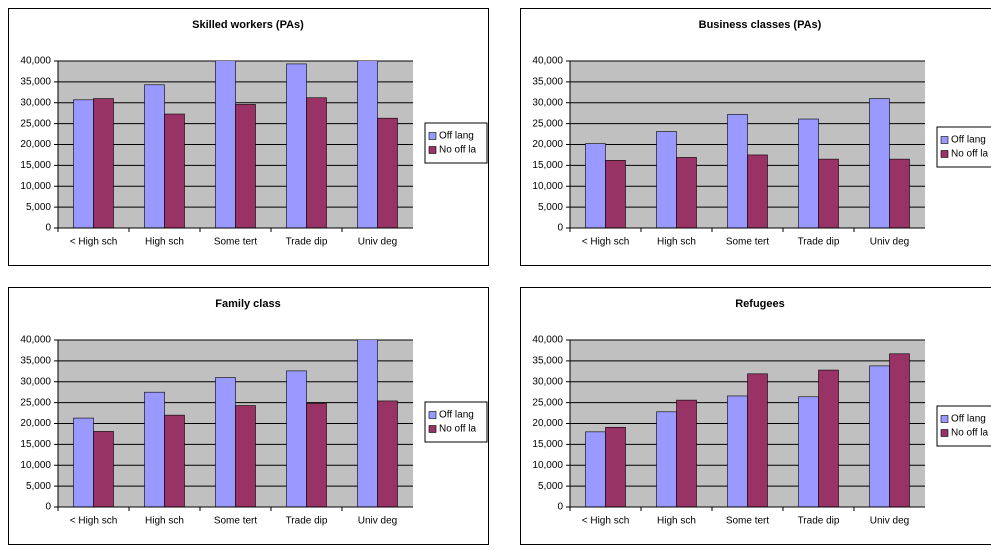 This screenshot has height=550, width=991. I want to click on chart-title: Refugees, so click(760, 304).